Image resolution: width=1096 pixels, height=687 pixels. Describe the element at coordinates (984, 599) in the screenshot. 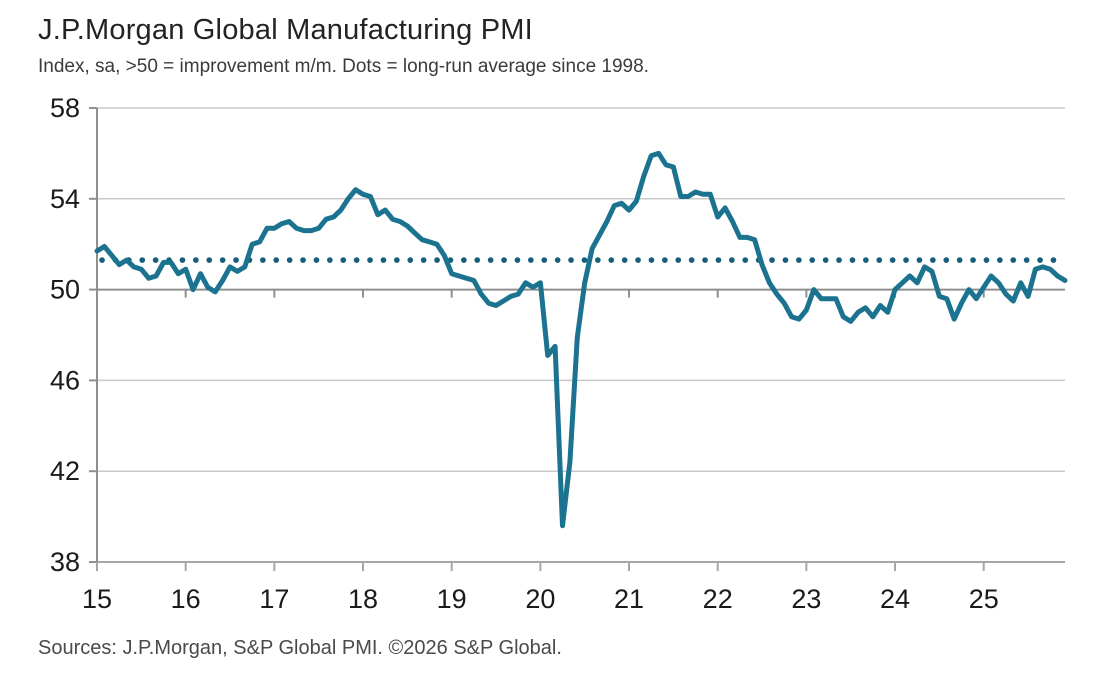

I see `x-axis-label-25: 25` at that location.